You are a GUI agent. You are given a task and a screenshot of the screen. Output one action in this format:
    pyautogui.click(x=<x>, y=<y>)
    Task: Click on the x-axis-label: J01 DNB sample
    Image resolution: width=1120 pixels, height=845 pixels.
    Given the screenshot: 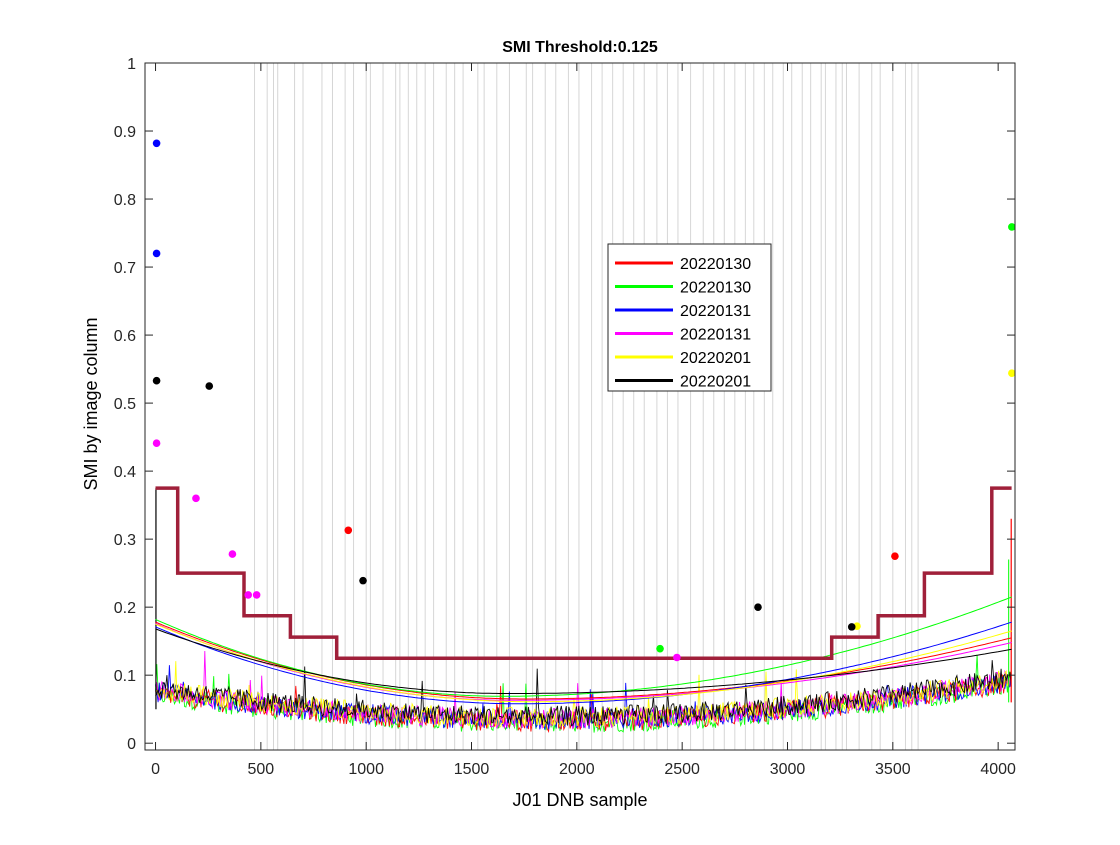 What is the action you would take?
    pyautogui.click(x=579, y=800)
    